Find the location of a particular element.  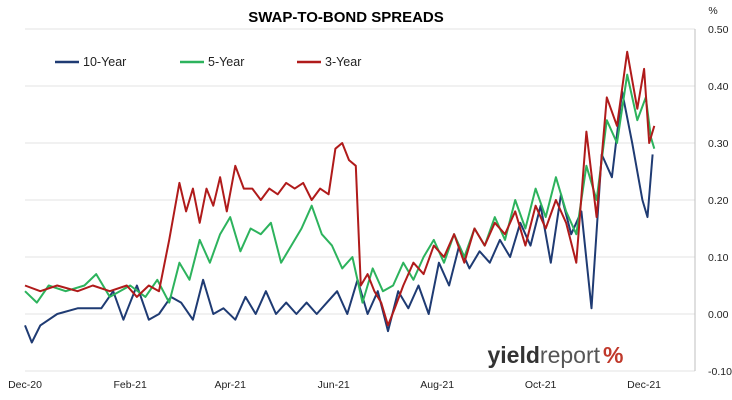

legend-label: 10-Year is located at coordinates (104, 62).